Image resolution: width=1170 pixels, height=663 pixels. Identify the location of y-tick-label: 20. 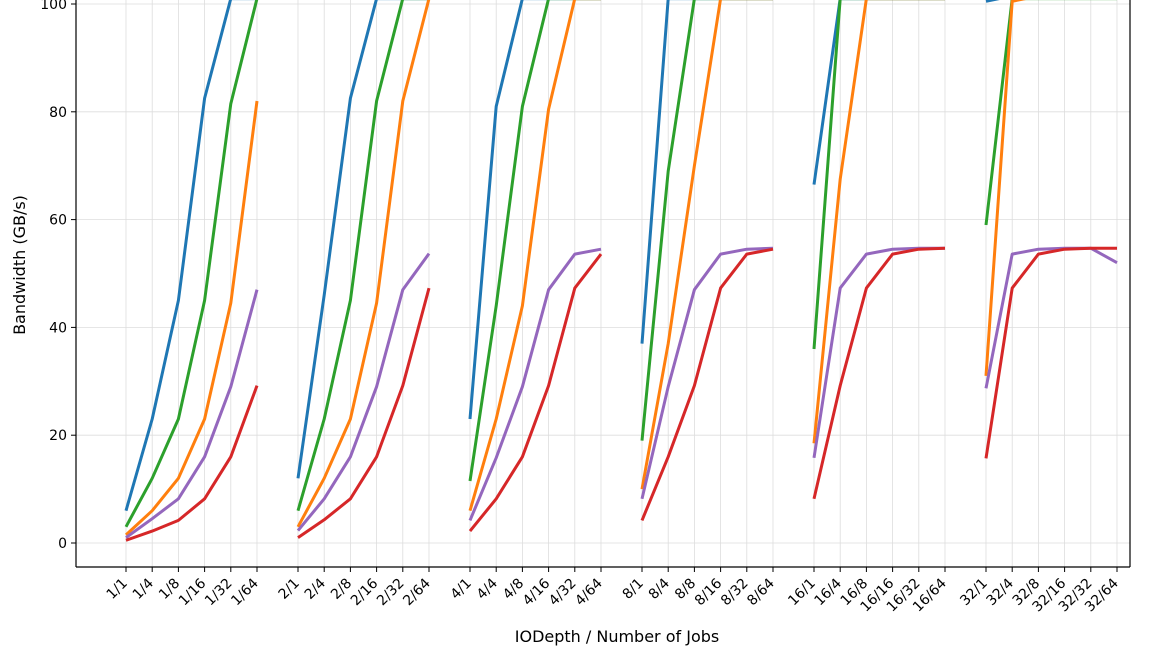
(58, 436).